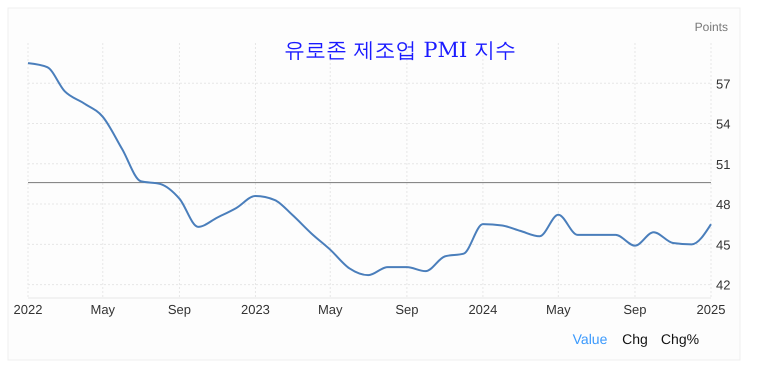 The height and width of the screenshot is (389, 765). I want to click on x-tick-label: 2023, so click(255, 309).